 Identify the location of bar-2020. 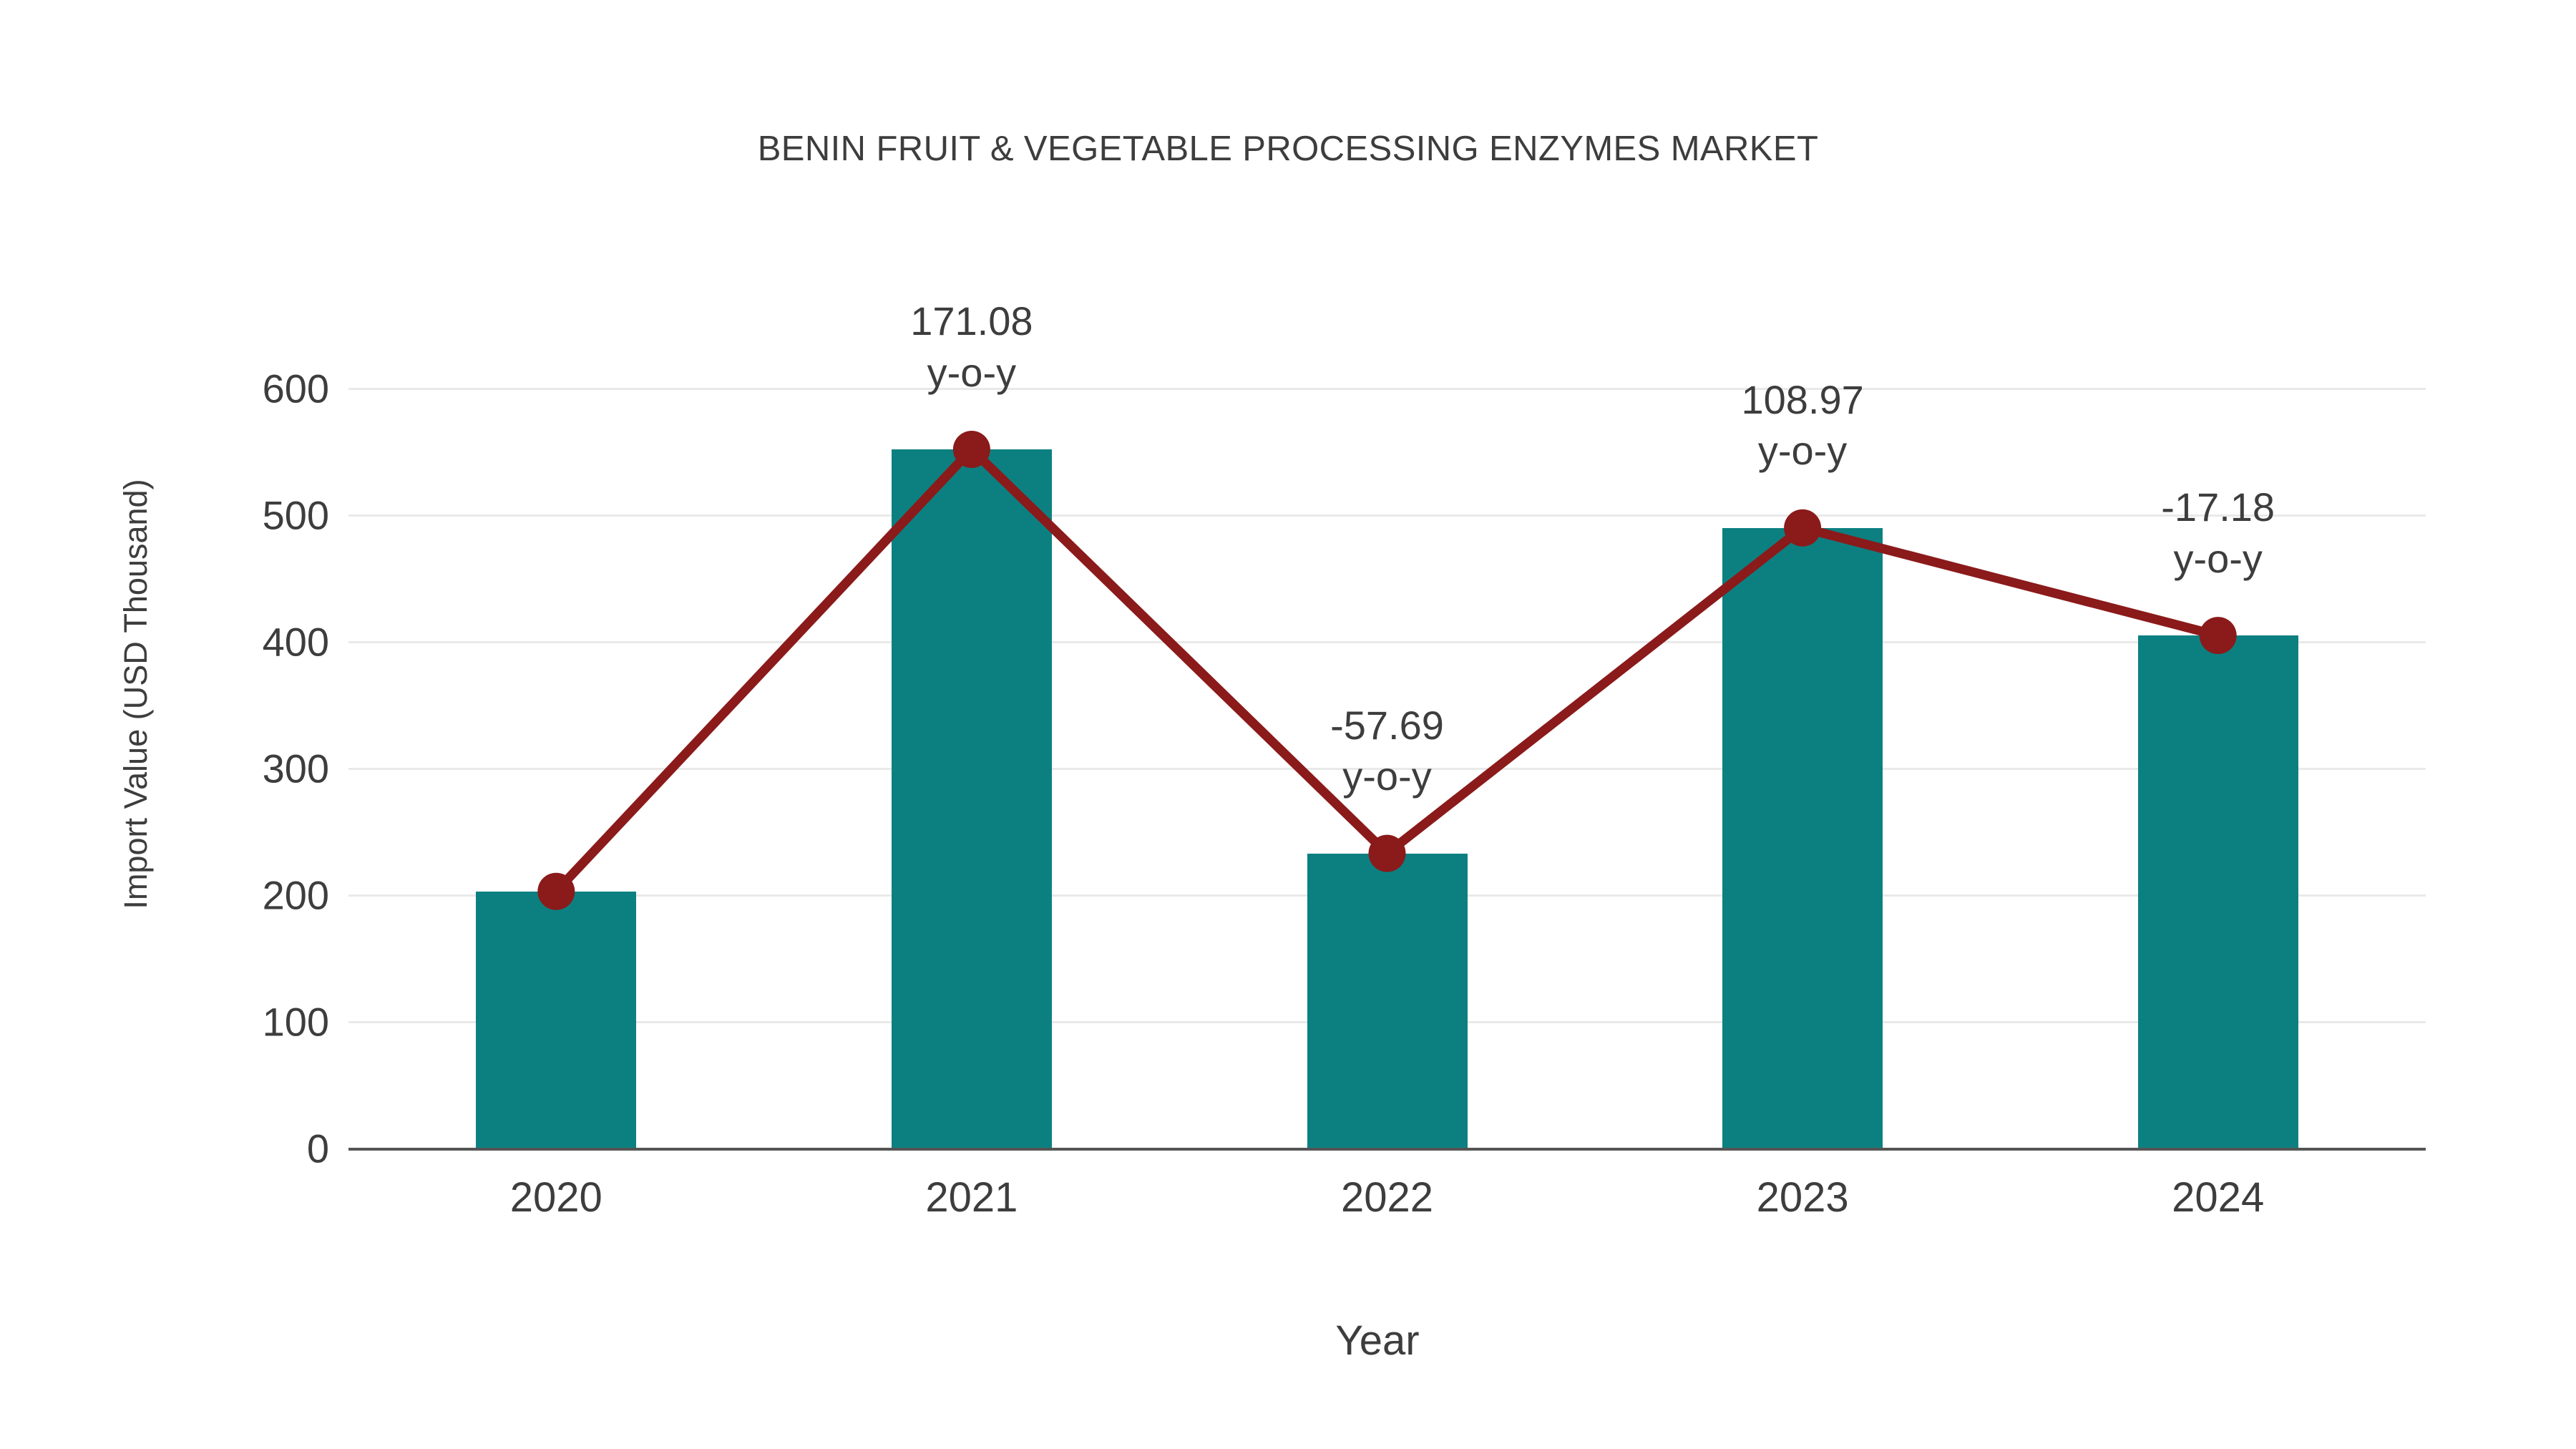
(556, 1019).